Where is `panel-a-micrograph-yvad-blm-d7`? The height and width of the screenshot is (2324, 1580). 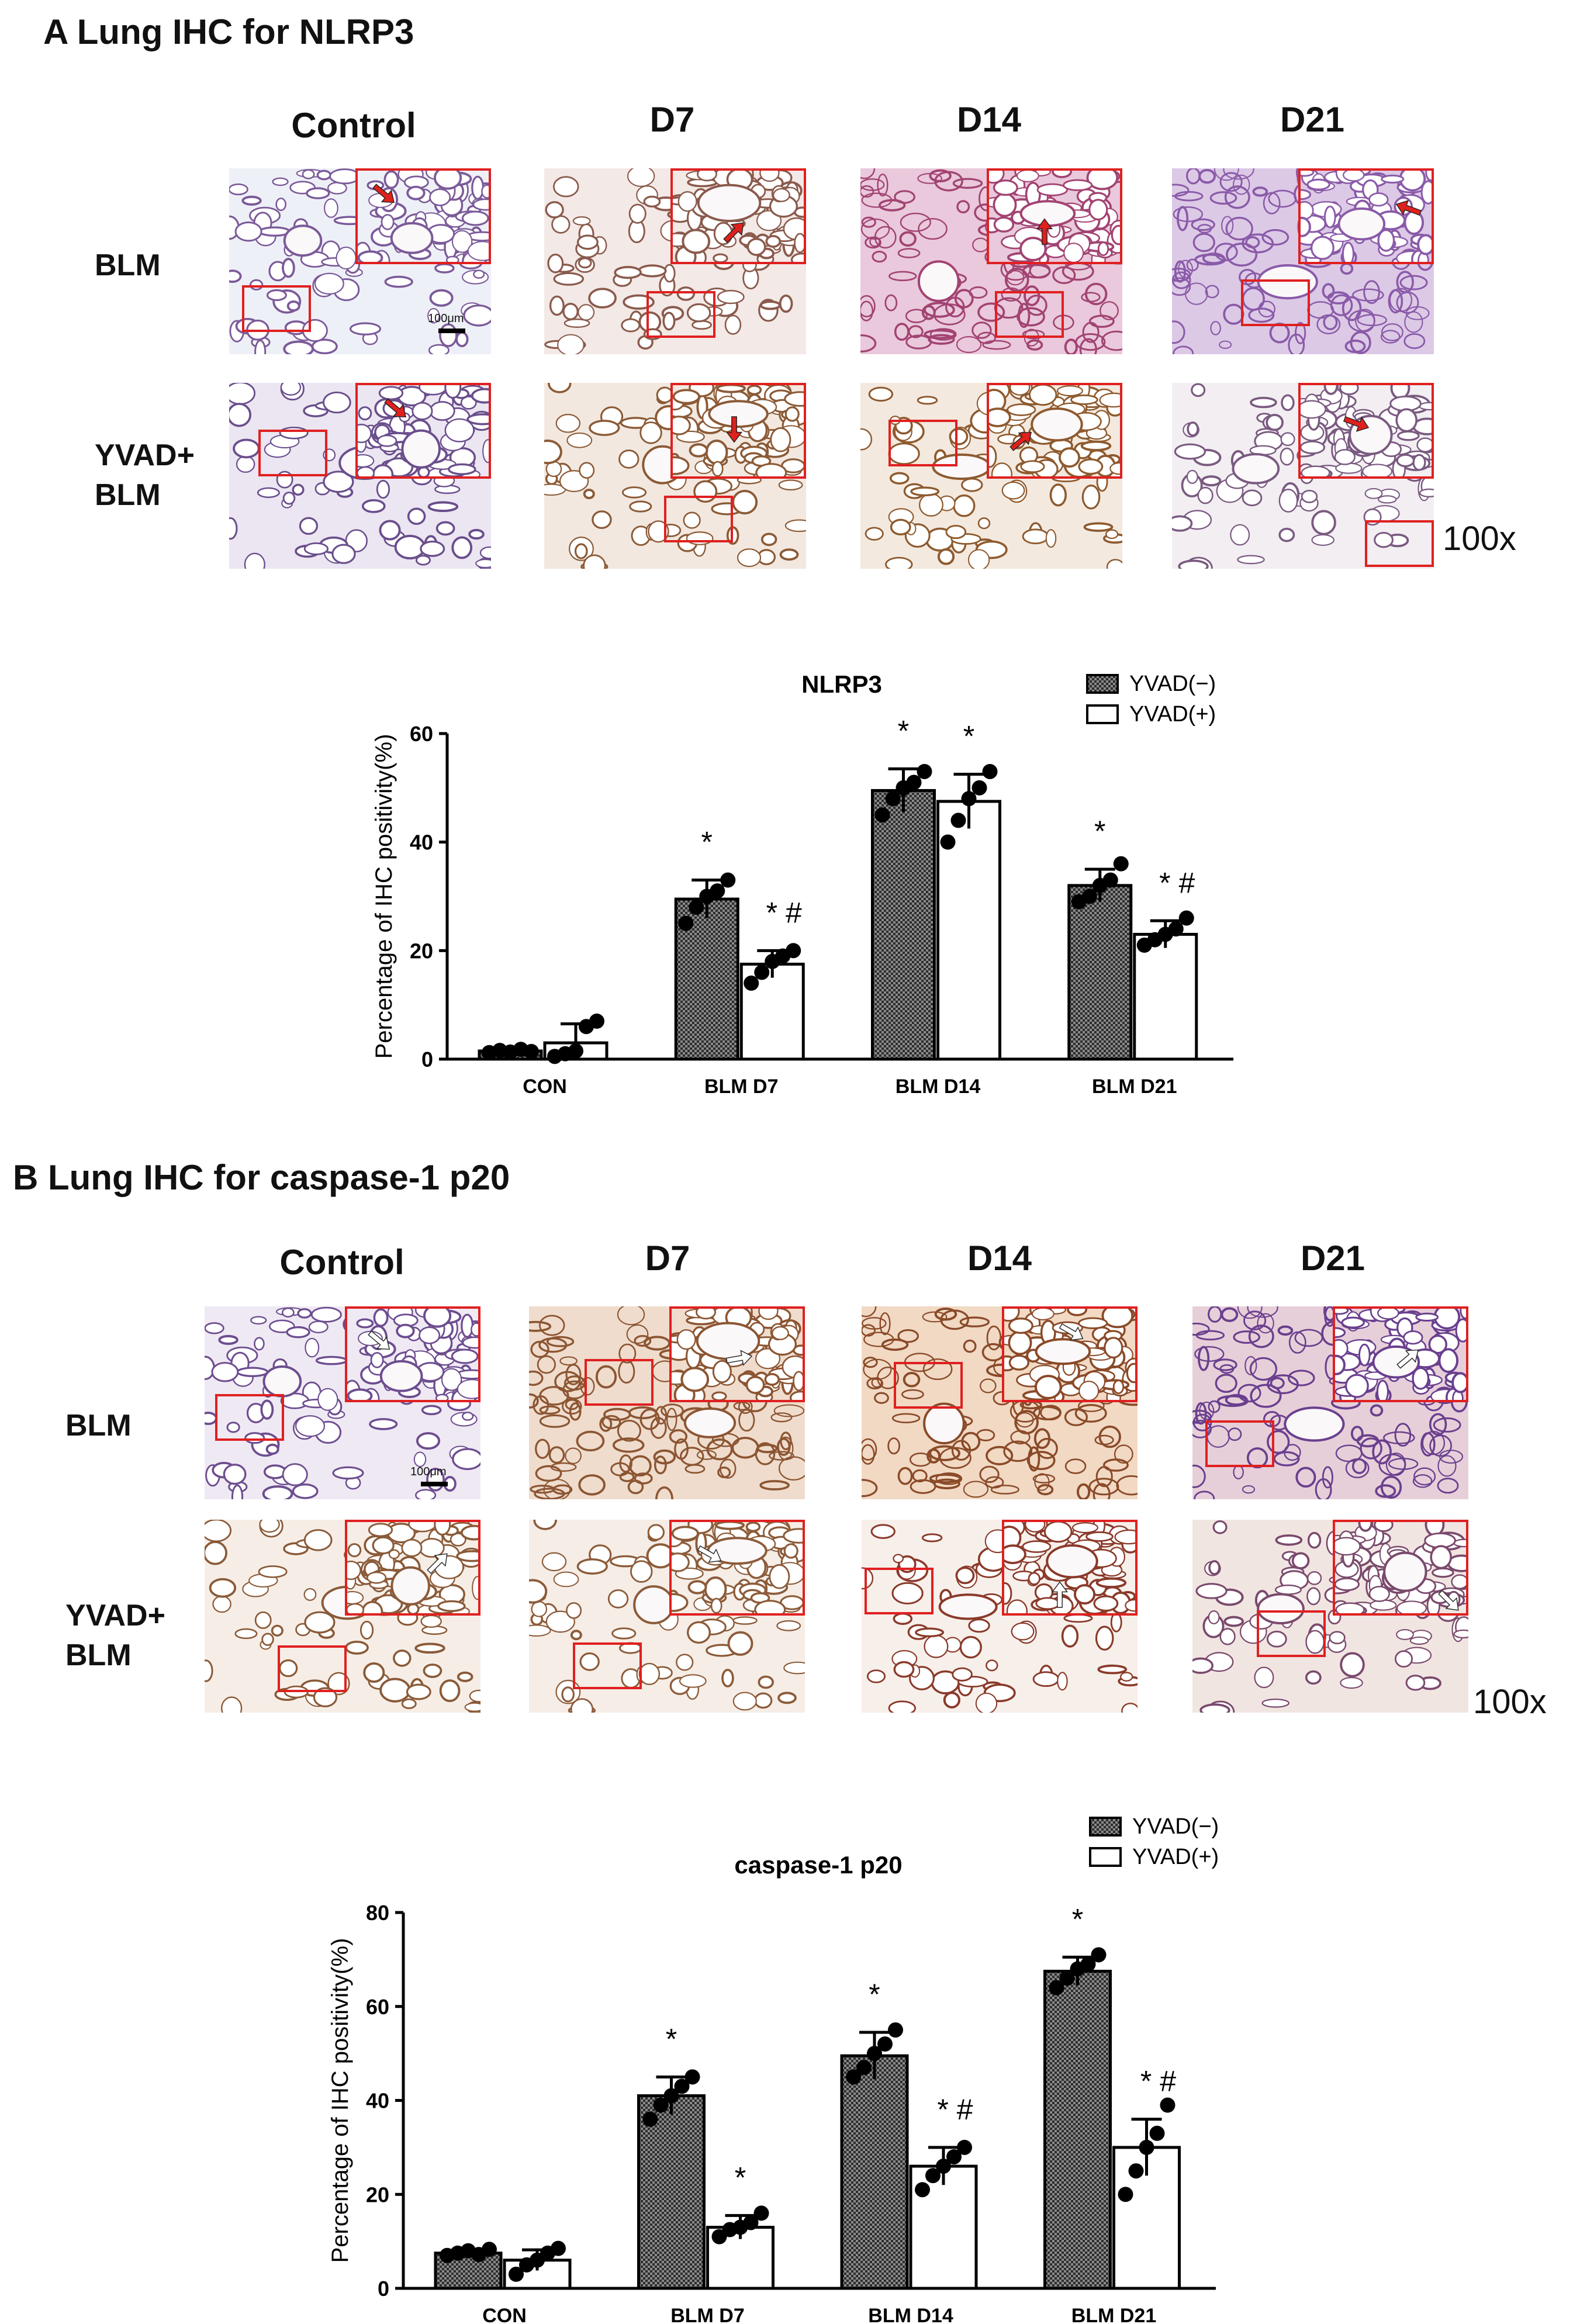
panel-a-micrograph-yvad-blm-d7 is located at coordinates (675, 476).